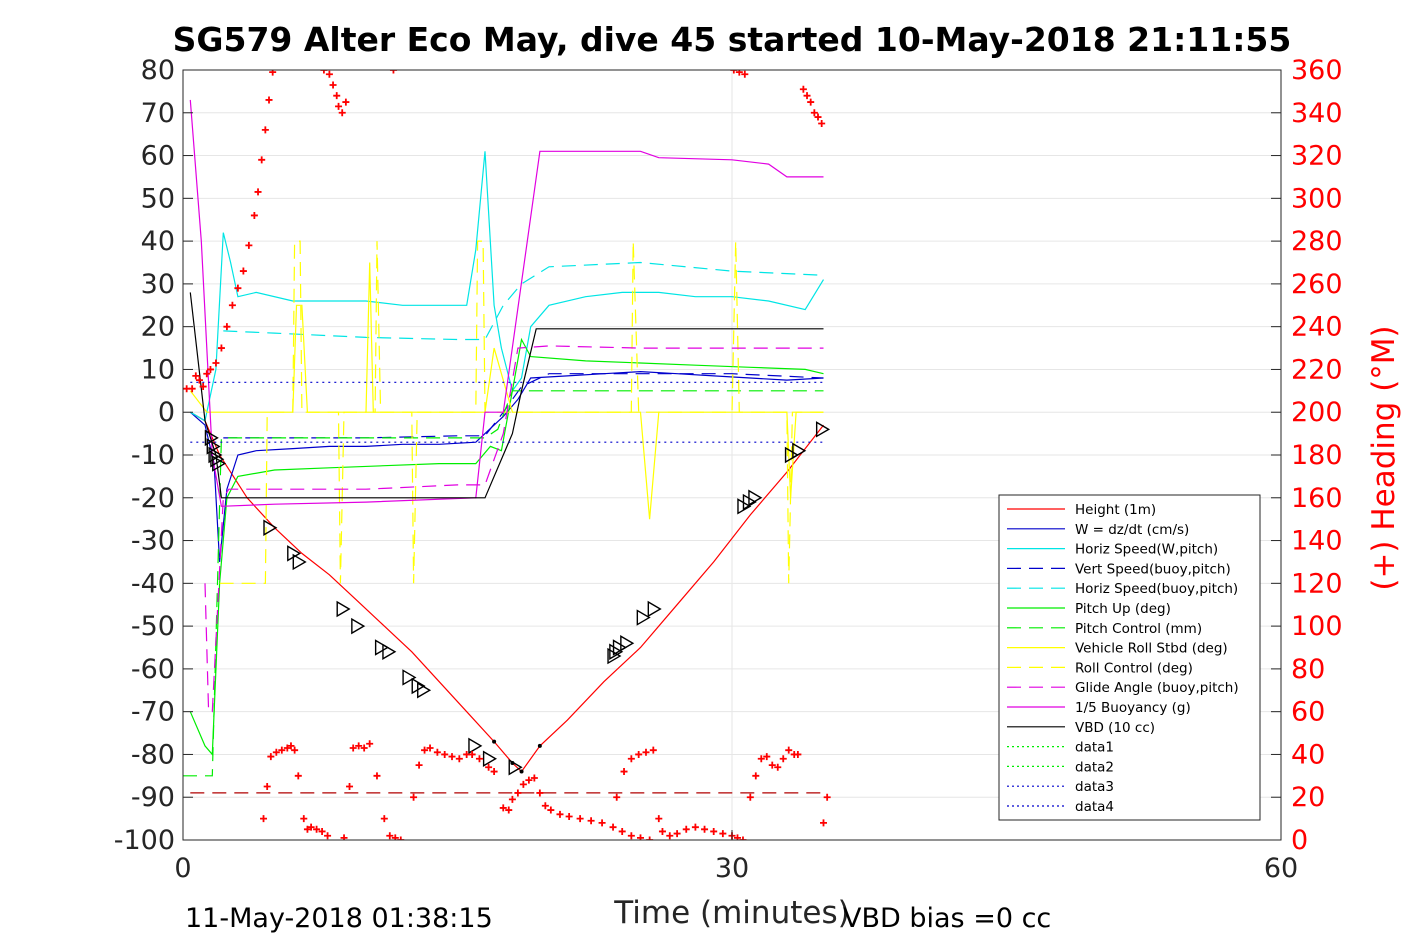 The width and height of the screenshot is (1417, 945). I want to click on y-right-tick-label: 260, so click(1317, 284).